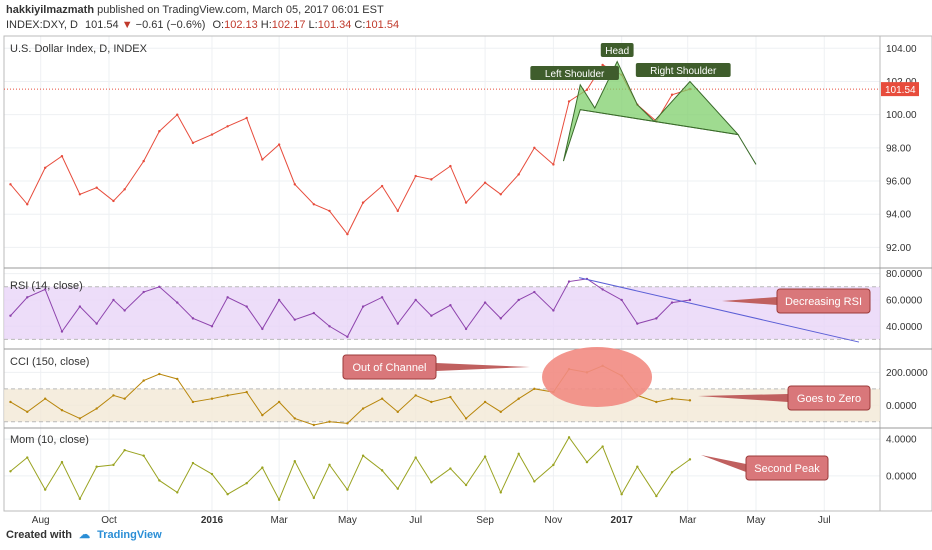  What do you see at coordinates (901, 115) in the screenshot?
I see `y-tick-label: 100.00` at bounding box center [901, 115].